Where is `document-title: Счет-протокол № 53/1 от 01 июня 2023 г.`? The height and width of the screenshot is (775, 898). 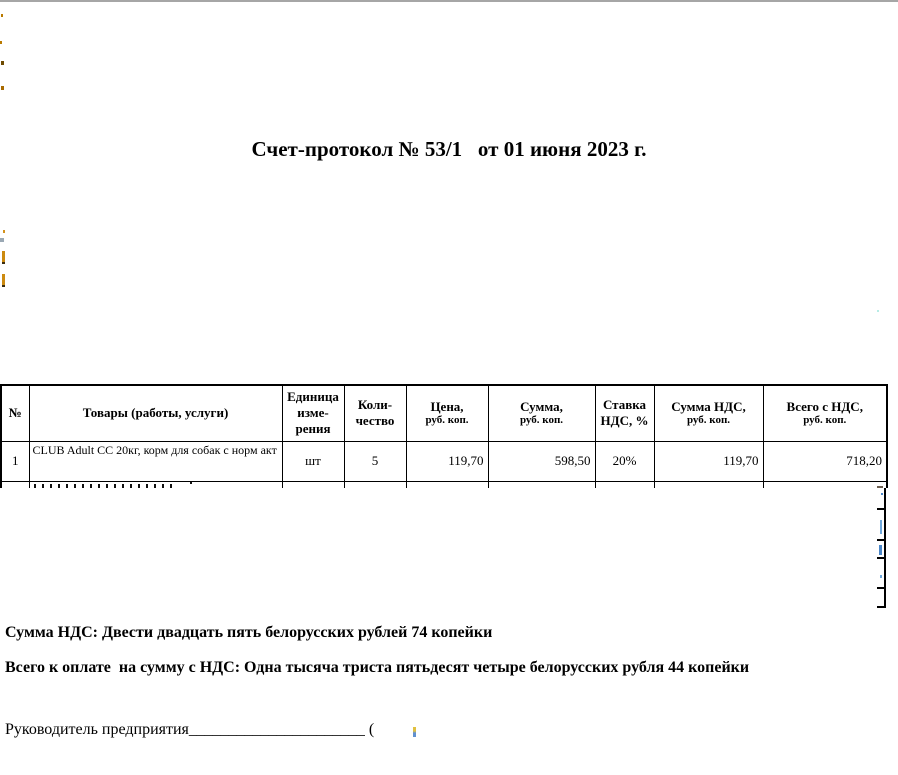 document-title: Счет-протокол № 53/1 от 01 июня 2023 г. is located at coordinates (449, 149).